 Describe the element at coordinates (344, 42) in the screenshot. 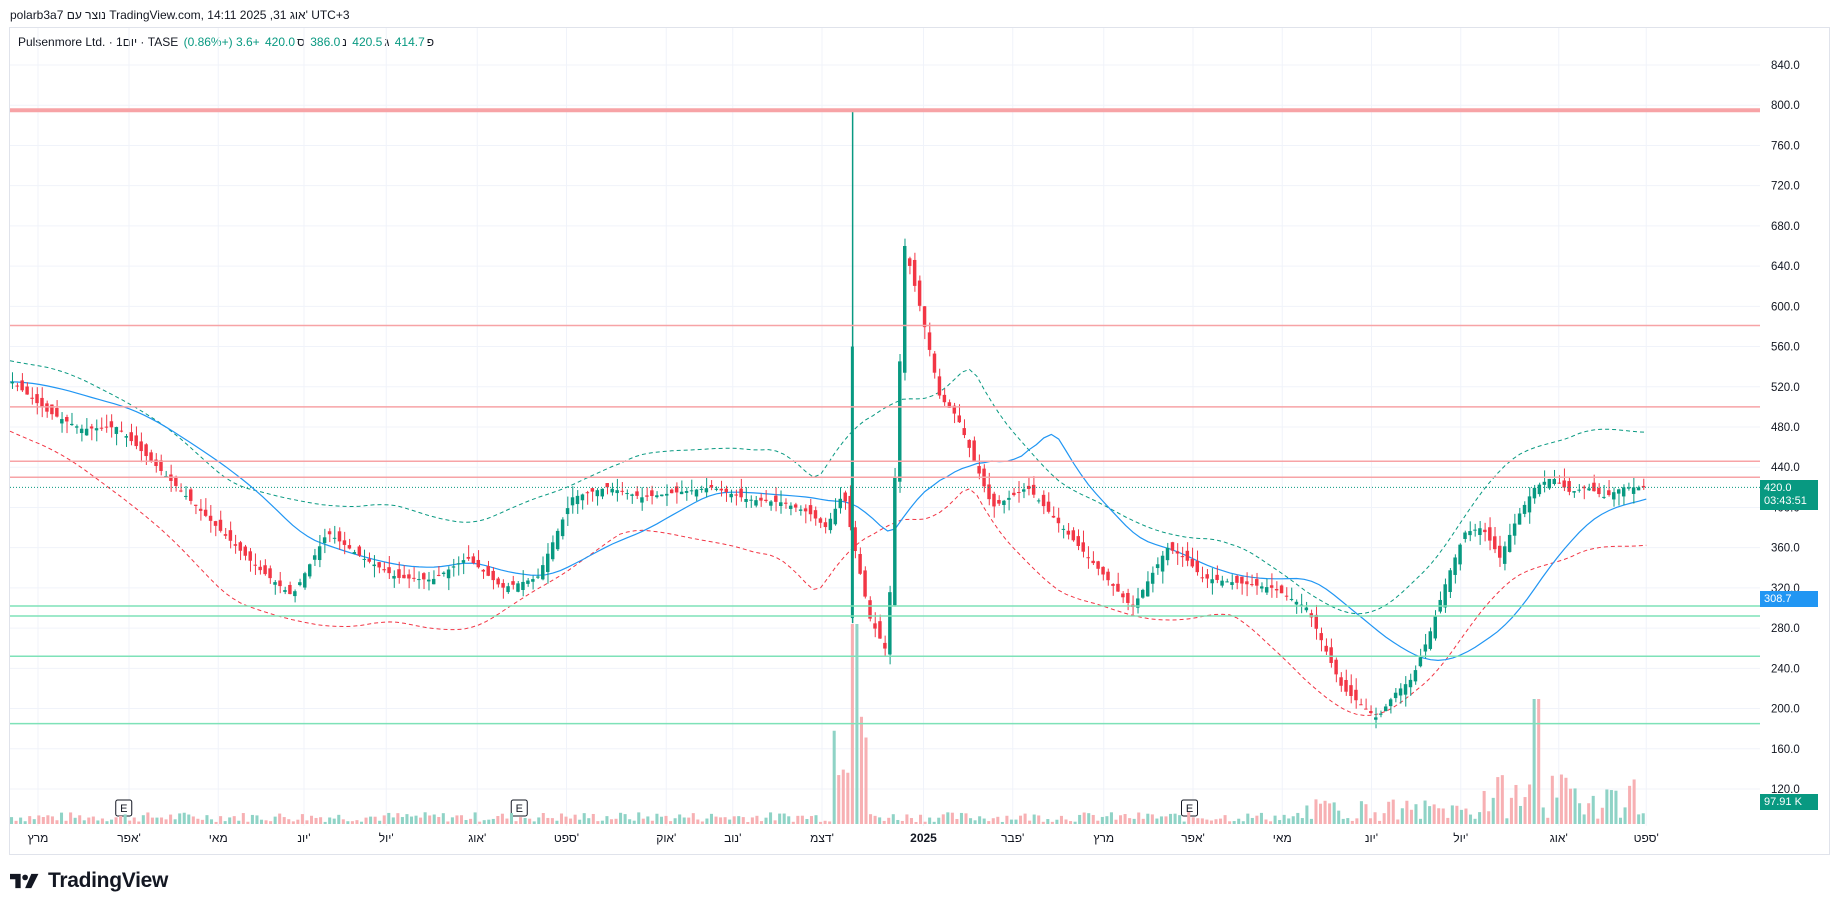

I see `low-label: נ` at that location.